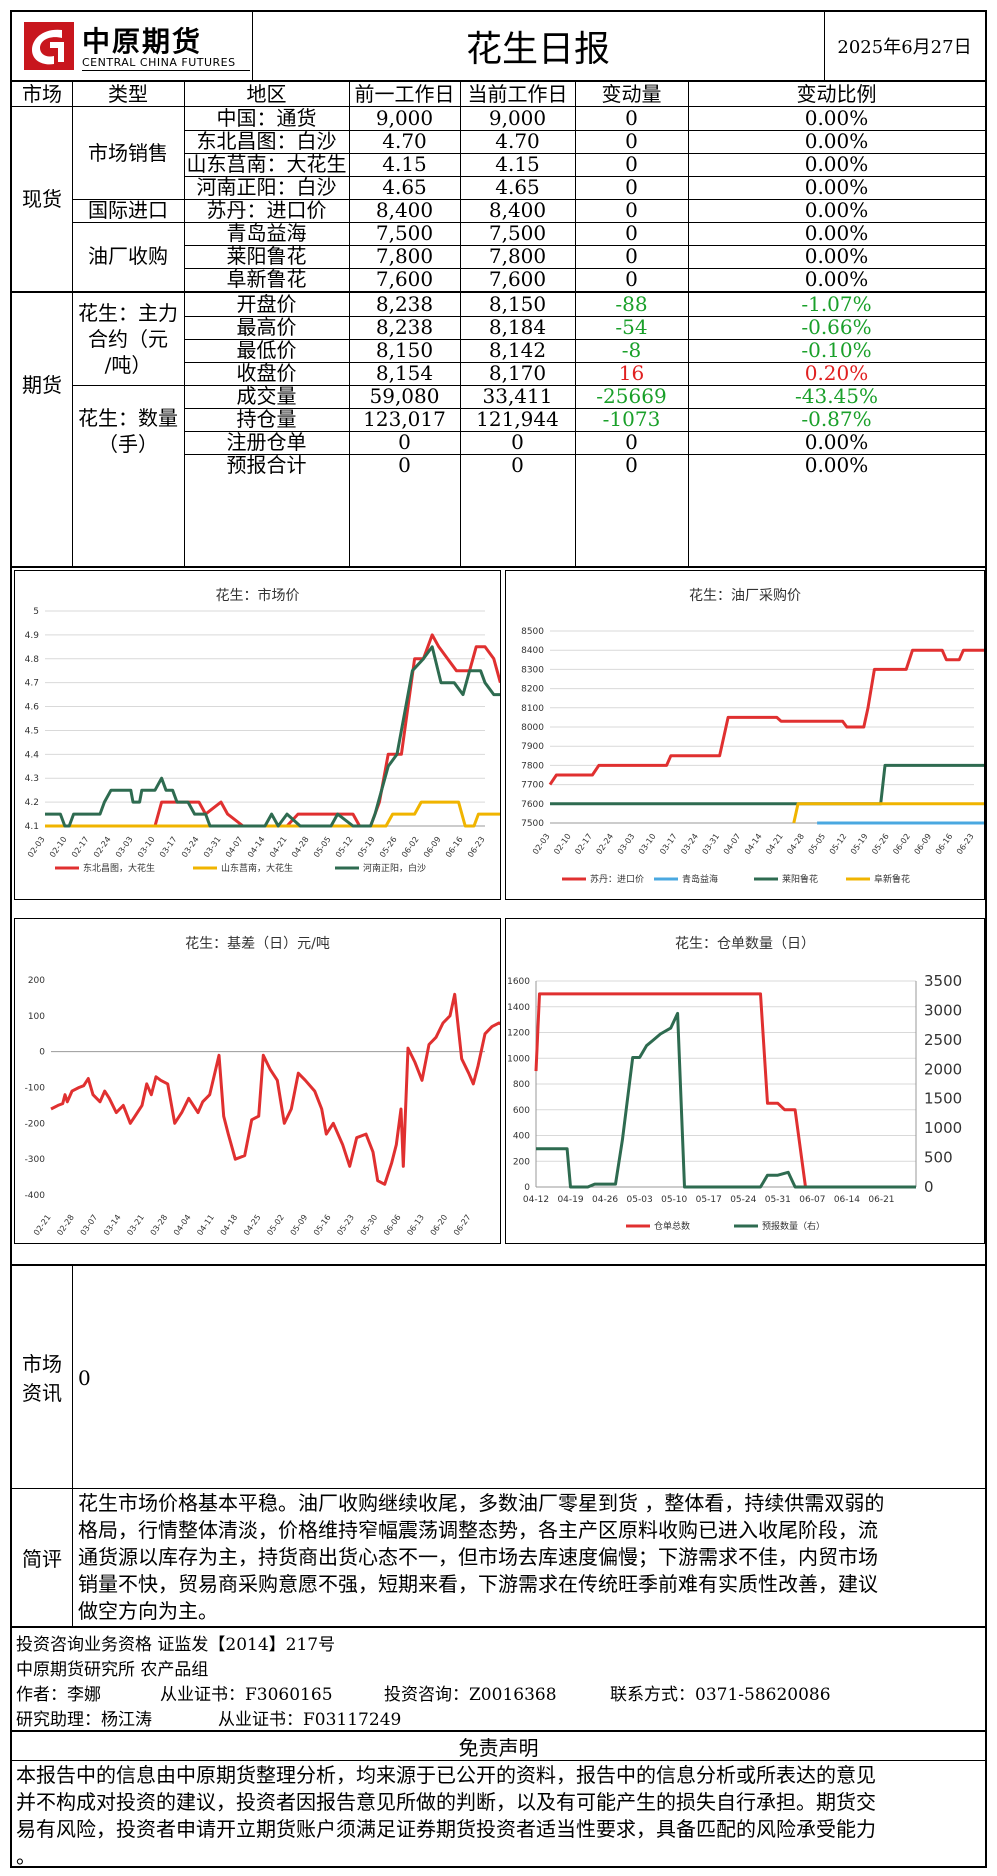  What do you see at coordinates (836, 327) in the screenshot?
I see `row-change-pct: -0.66%` at bounding box center [836, 327].